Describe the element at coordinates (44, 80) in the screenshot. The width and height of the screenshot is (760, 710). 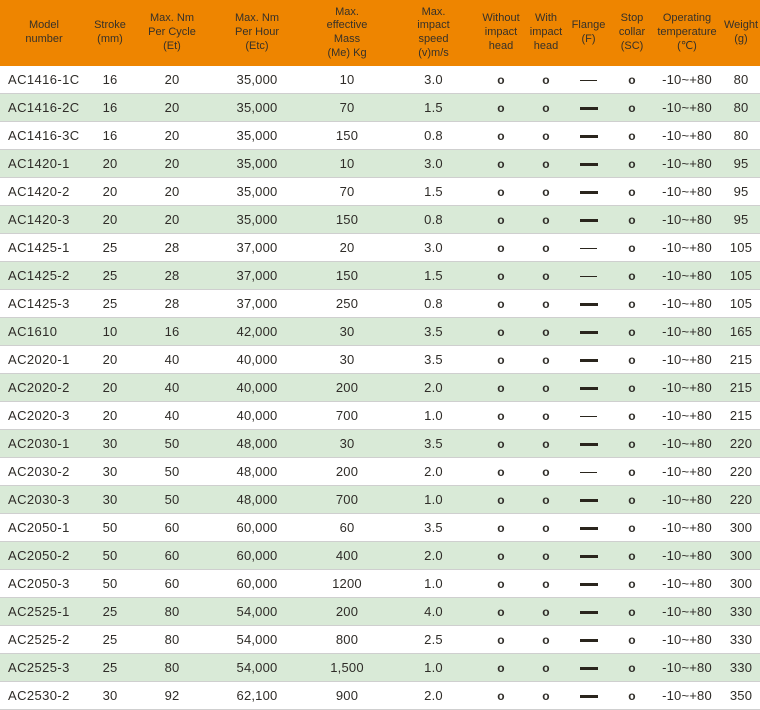
I see `model-number-cell: AC1416-1C` at that location.